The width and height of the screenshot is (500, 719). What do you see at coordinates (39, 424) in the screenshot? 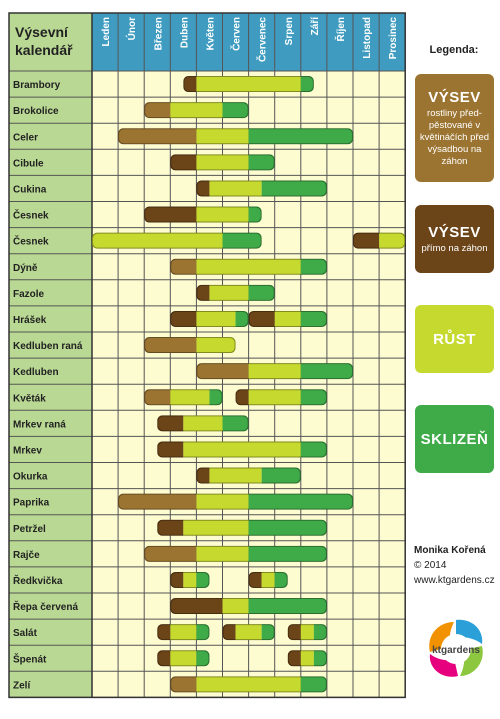
I see `row-label-mrkev-rana: Mrkev raná` at bounding box center [39, 424].